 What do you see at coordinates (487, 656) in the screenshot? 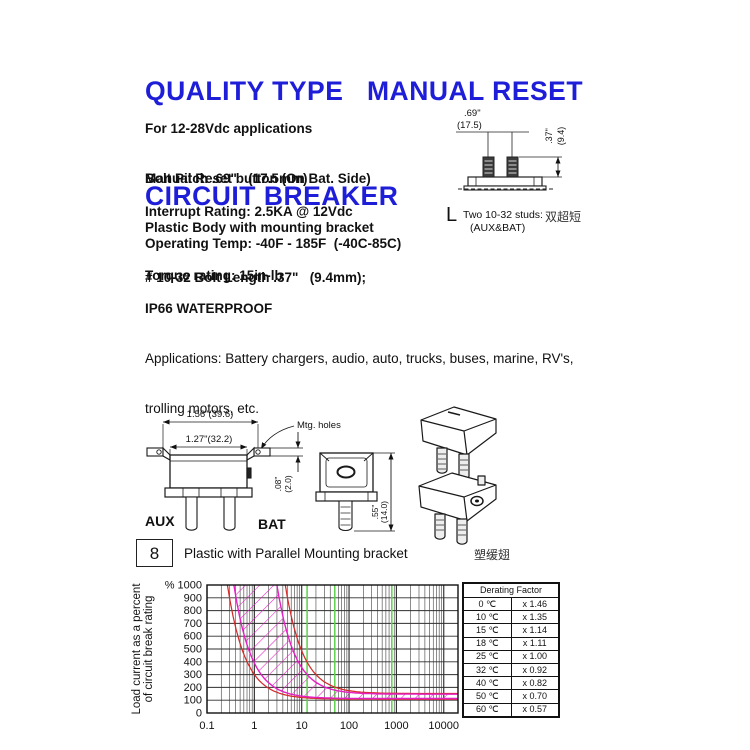
I see `derating-temp-cell: 25 ℃` at bounding box center [487, 656].